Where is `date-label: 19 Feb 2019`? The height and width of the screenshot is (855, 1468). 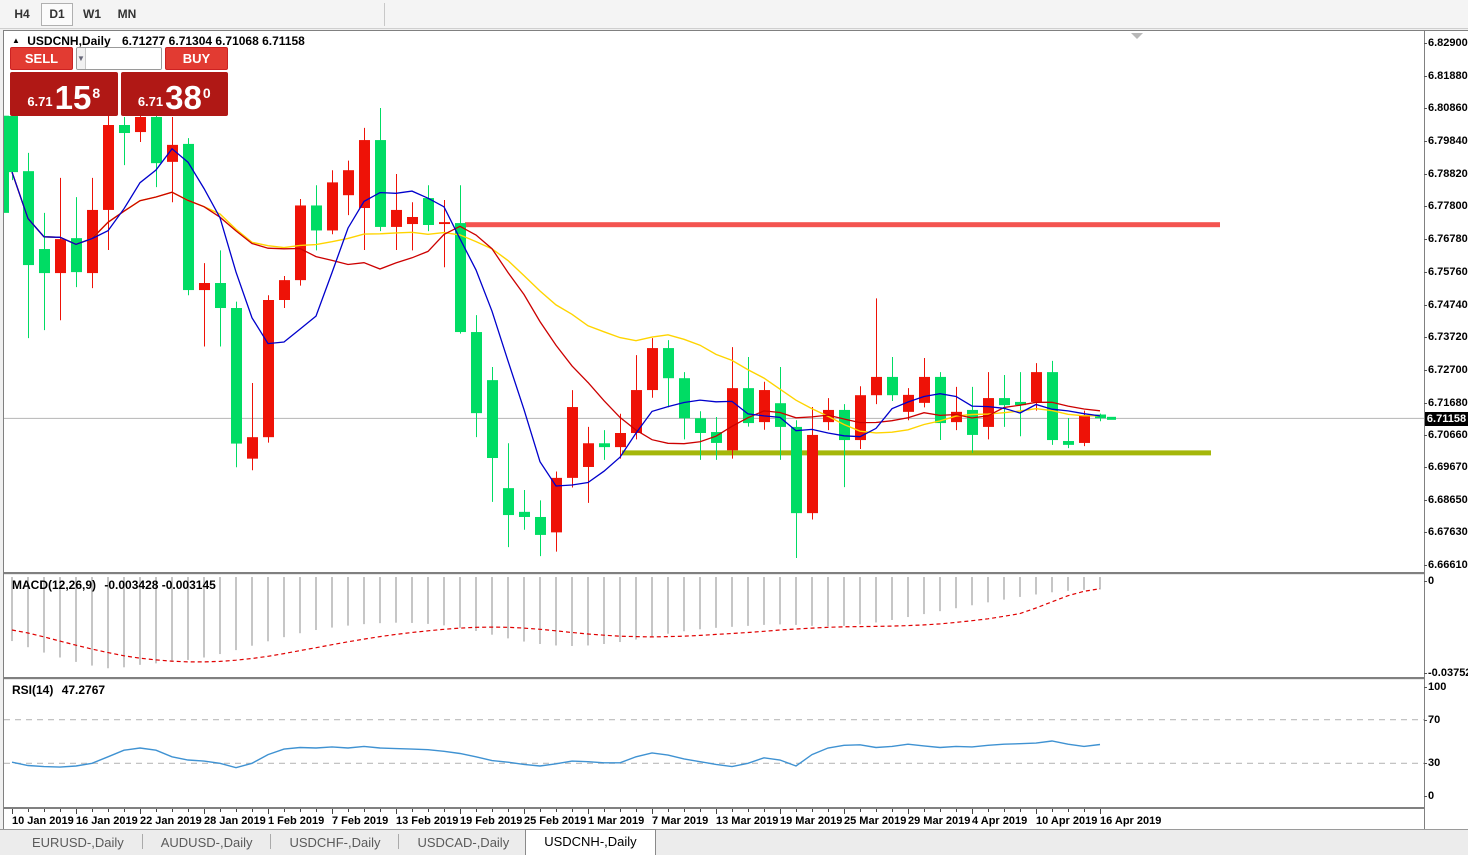 date-label: 19 Feb 2019 is located at coordinates (491, 821).